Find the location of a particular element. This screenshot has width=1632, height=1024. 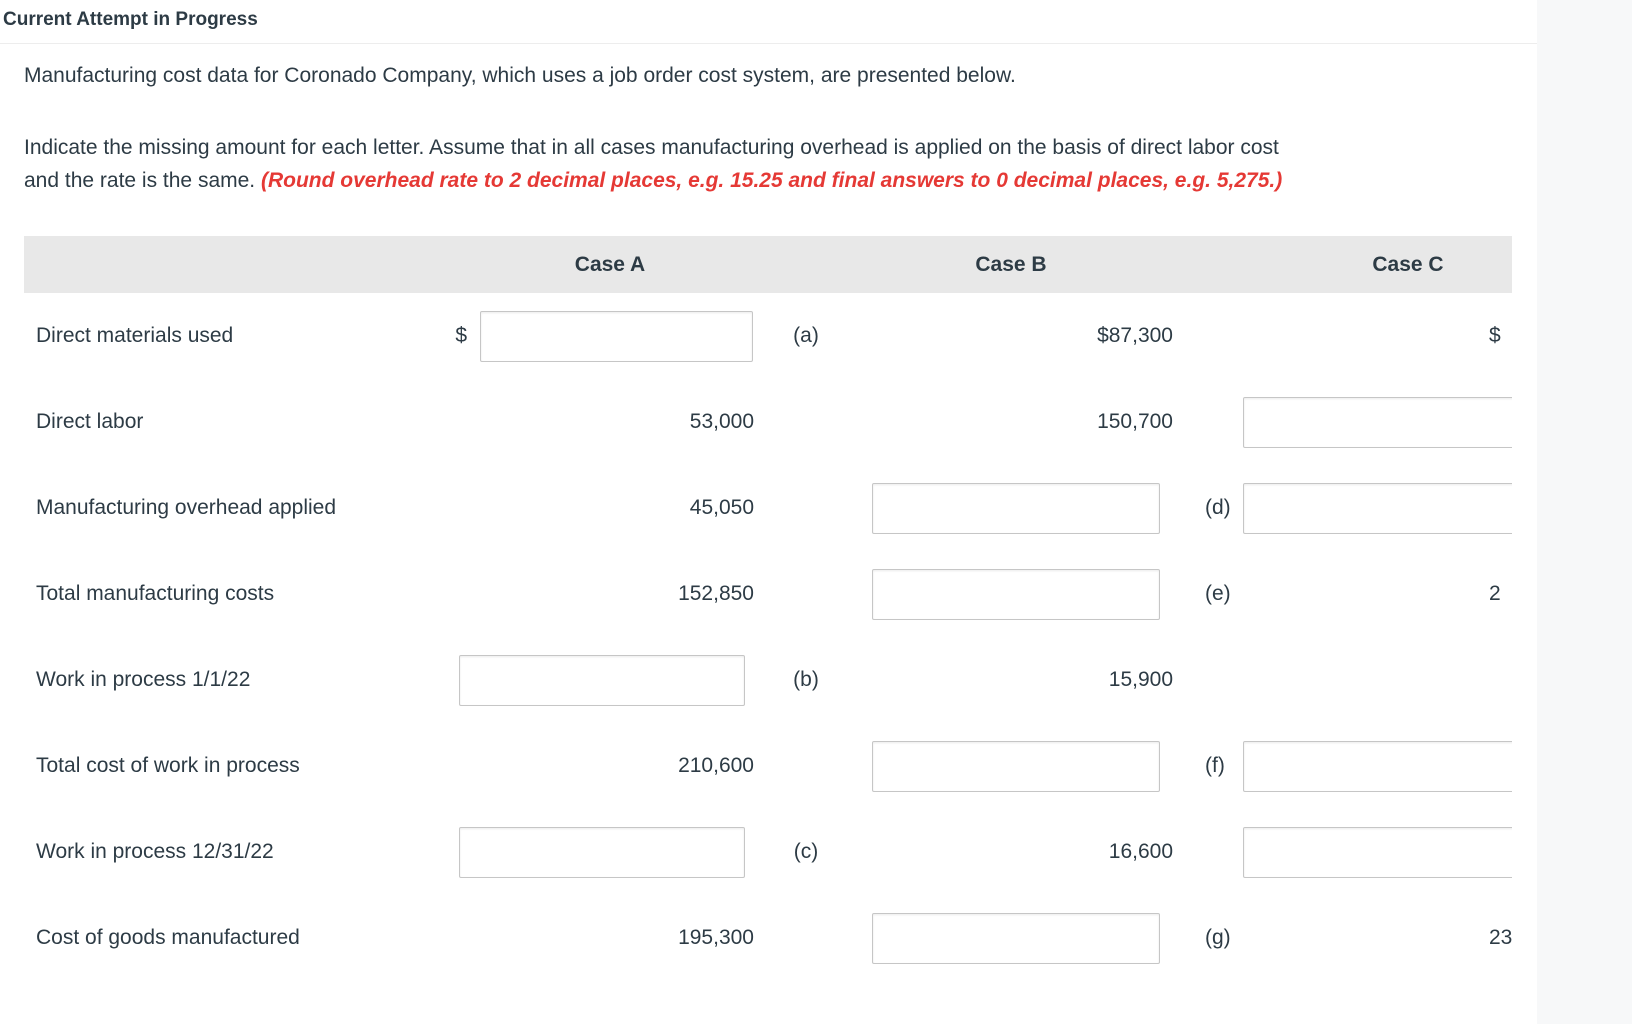

case-a-value: 152,850 is located at coordinates (716, 593).